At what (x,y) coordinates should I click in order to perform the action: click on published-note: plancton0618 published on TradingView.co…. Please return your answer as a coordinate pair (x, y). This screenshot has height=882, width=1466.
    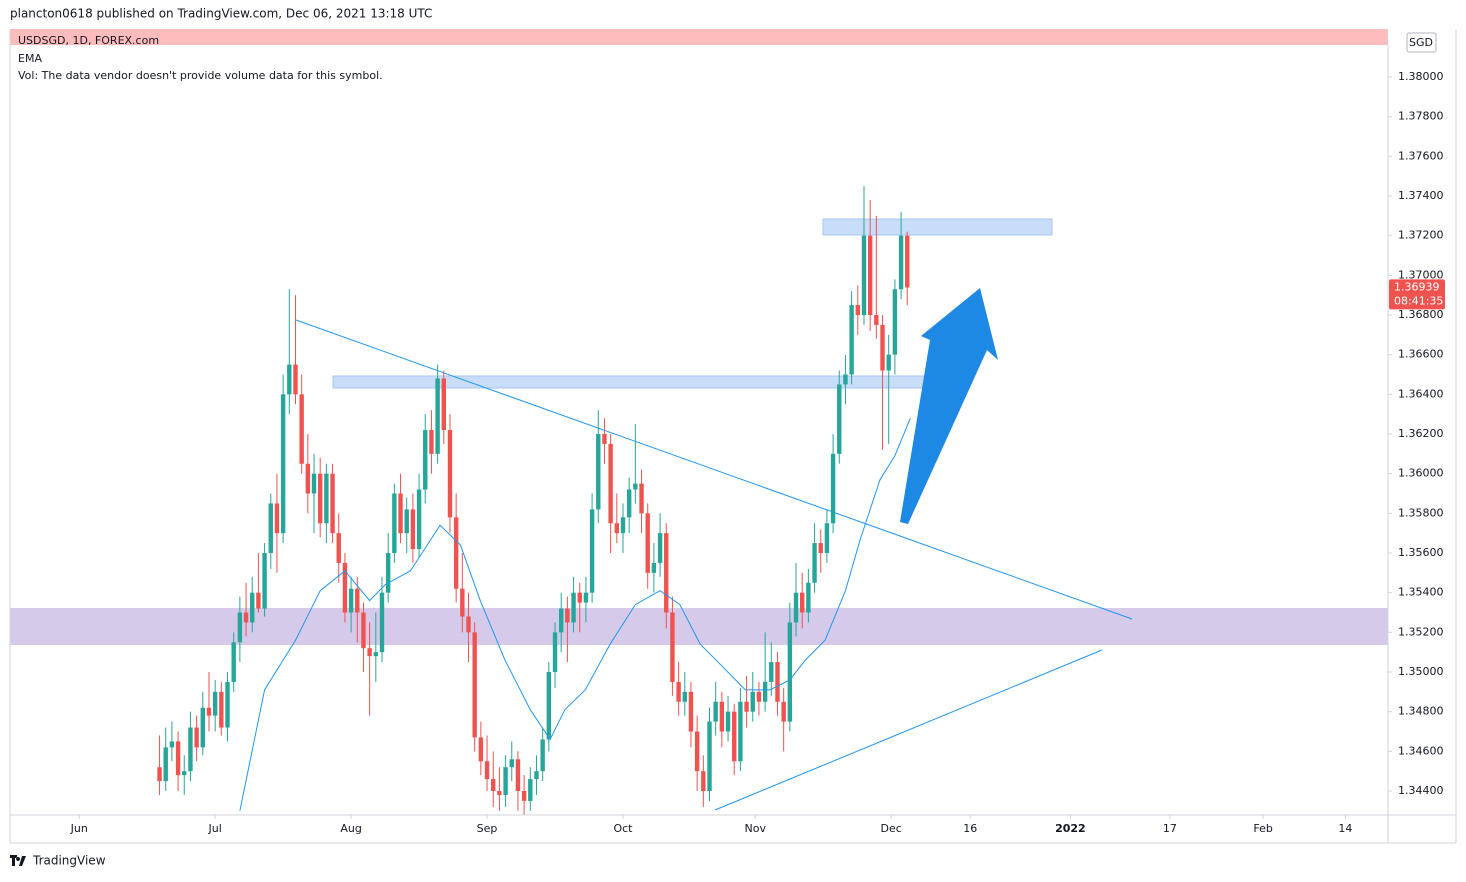
    Looking at the image, I should click on (221, 14).